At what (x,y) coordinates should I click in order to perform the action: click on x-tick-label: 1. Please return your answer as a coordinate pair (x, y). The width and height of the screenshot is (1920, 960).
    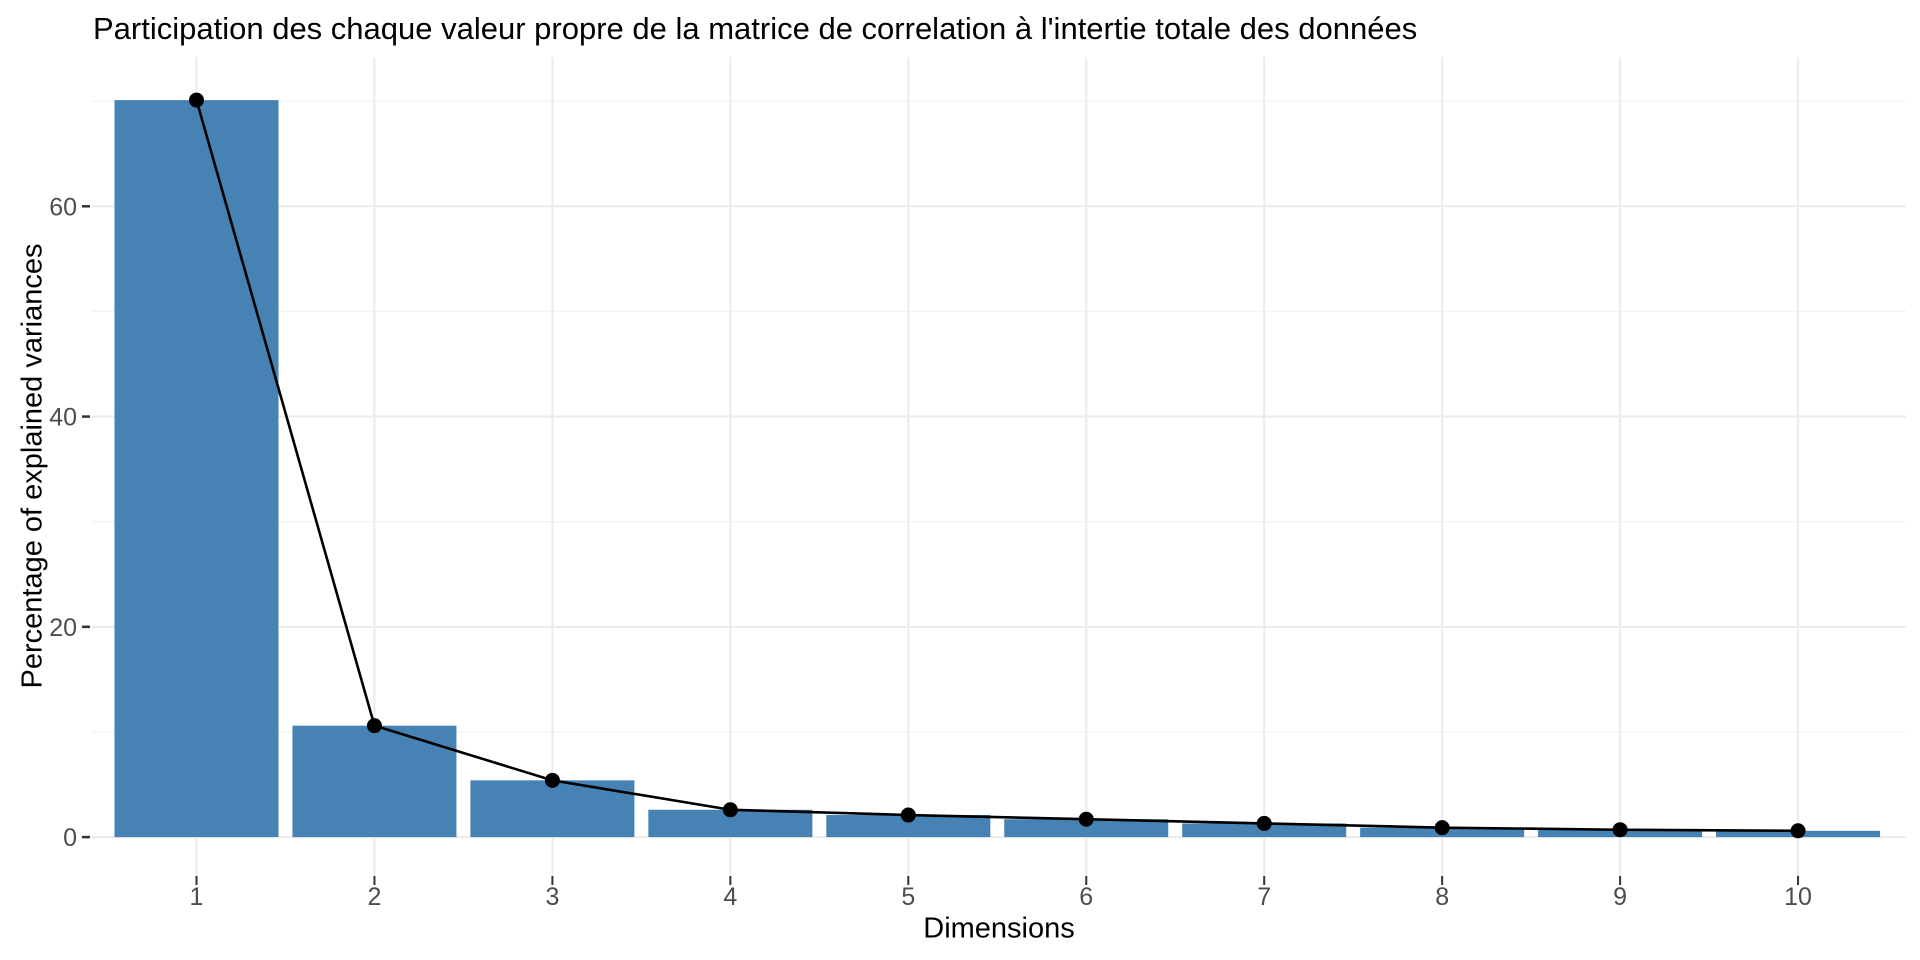
    Looking at the image, I should click on (197, 897).